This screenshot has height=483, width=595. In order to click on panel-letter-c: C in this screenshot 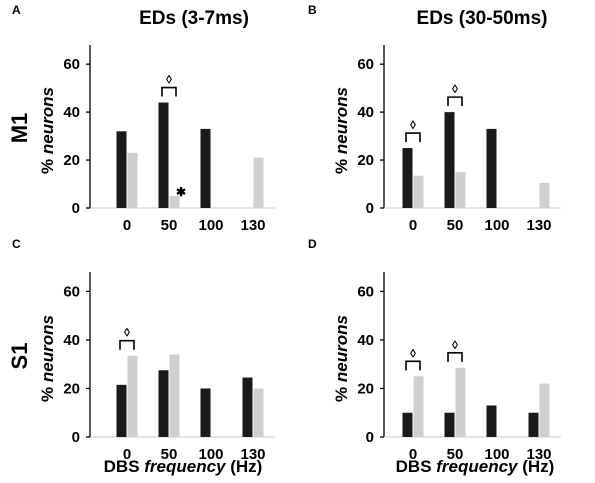, I will do `click(16, 244)`.